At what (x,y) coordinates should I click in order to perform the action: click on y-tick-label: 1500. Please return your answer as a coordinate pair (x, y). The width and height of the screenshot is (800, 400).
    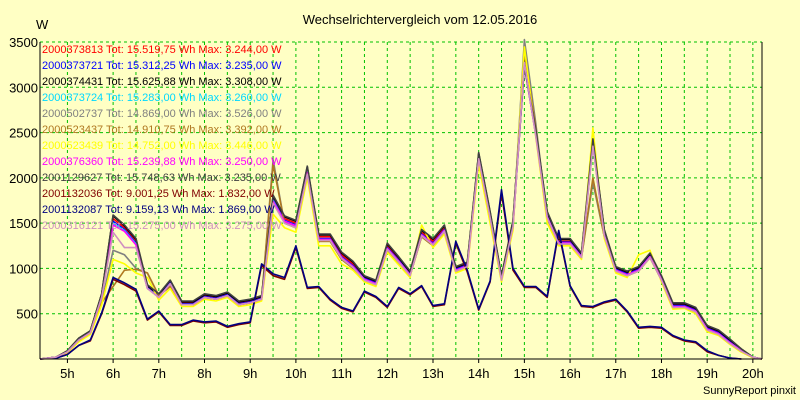
    Looking at the image, I should click on (23, 223).